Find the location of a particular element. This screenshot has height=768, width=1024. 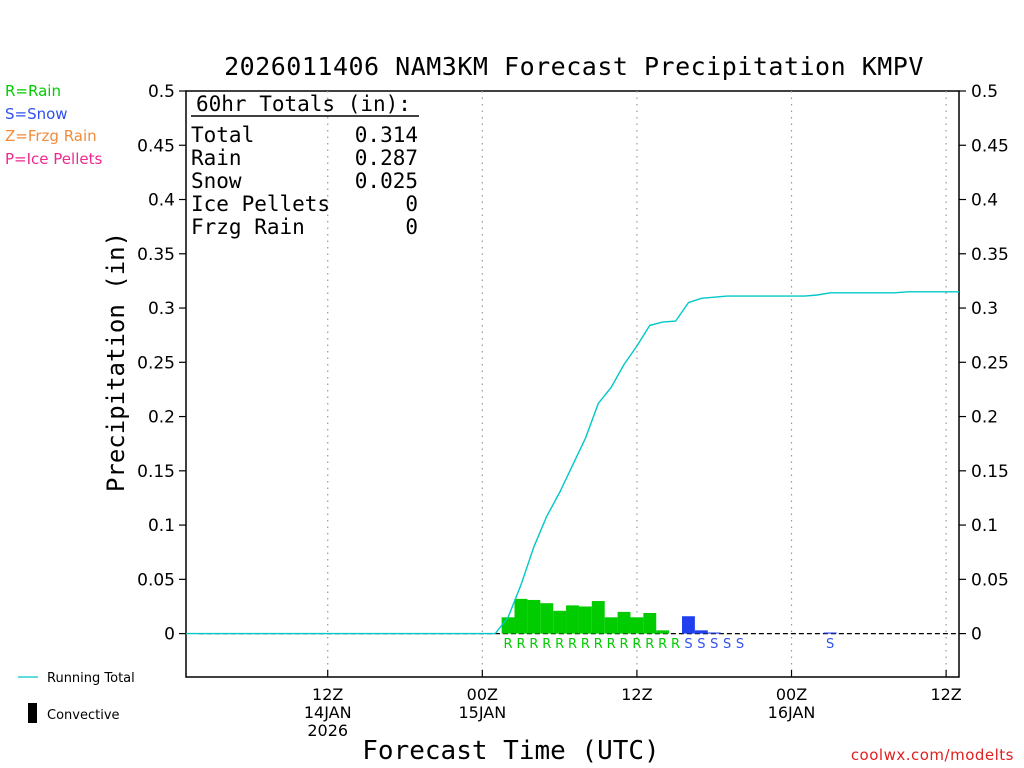

legend-snow: S=Snow is located at coordinates (36, 114).